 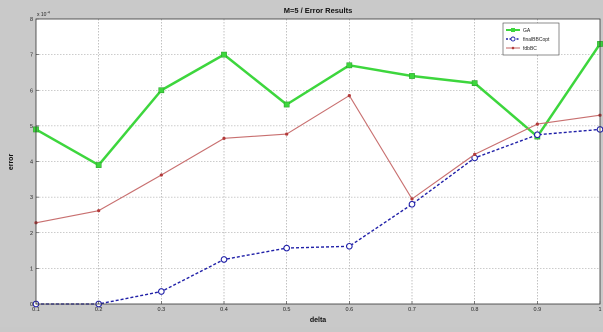 I want to click on x-tick-label: 0.8, so click(x=475, y=310).